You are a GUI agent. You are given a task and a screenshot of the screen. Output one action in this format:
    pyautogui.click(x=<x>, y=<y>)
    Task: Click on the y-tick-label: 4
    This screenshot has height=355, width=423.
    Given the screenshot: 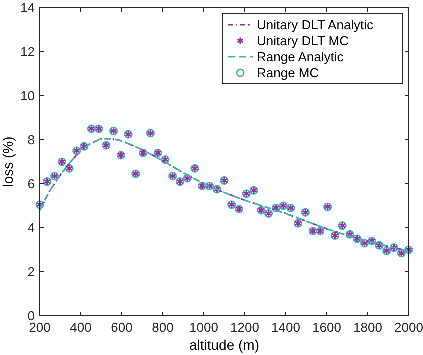 What is the action you would take?
    pyautogui.click(x=31, y=228)
    